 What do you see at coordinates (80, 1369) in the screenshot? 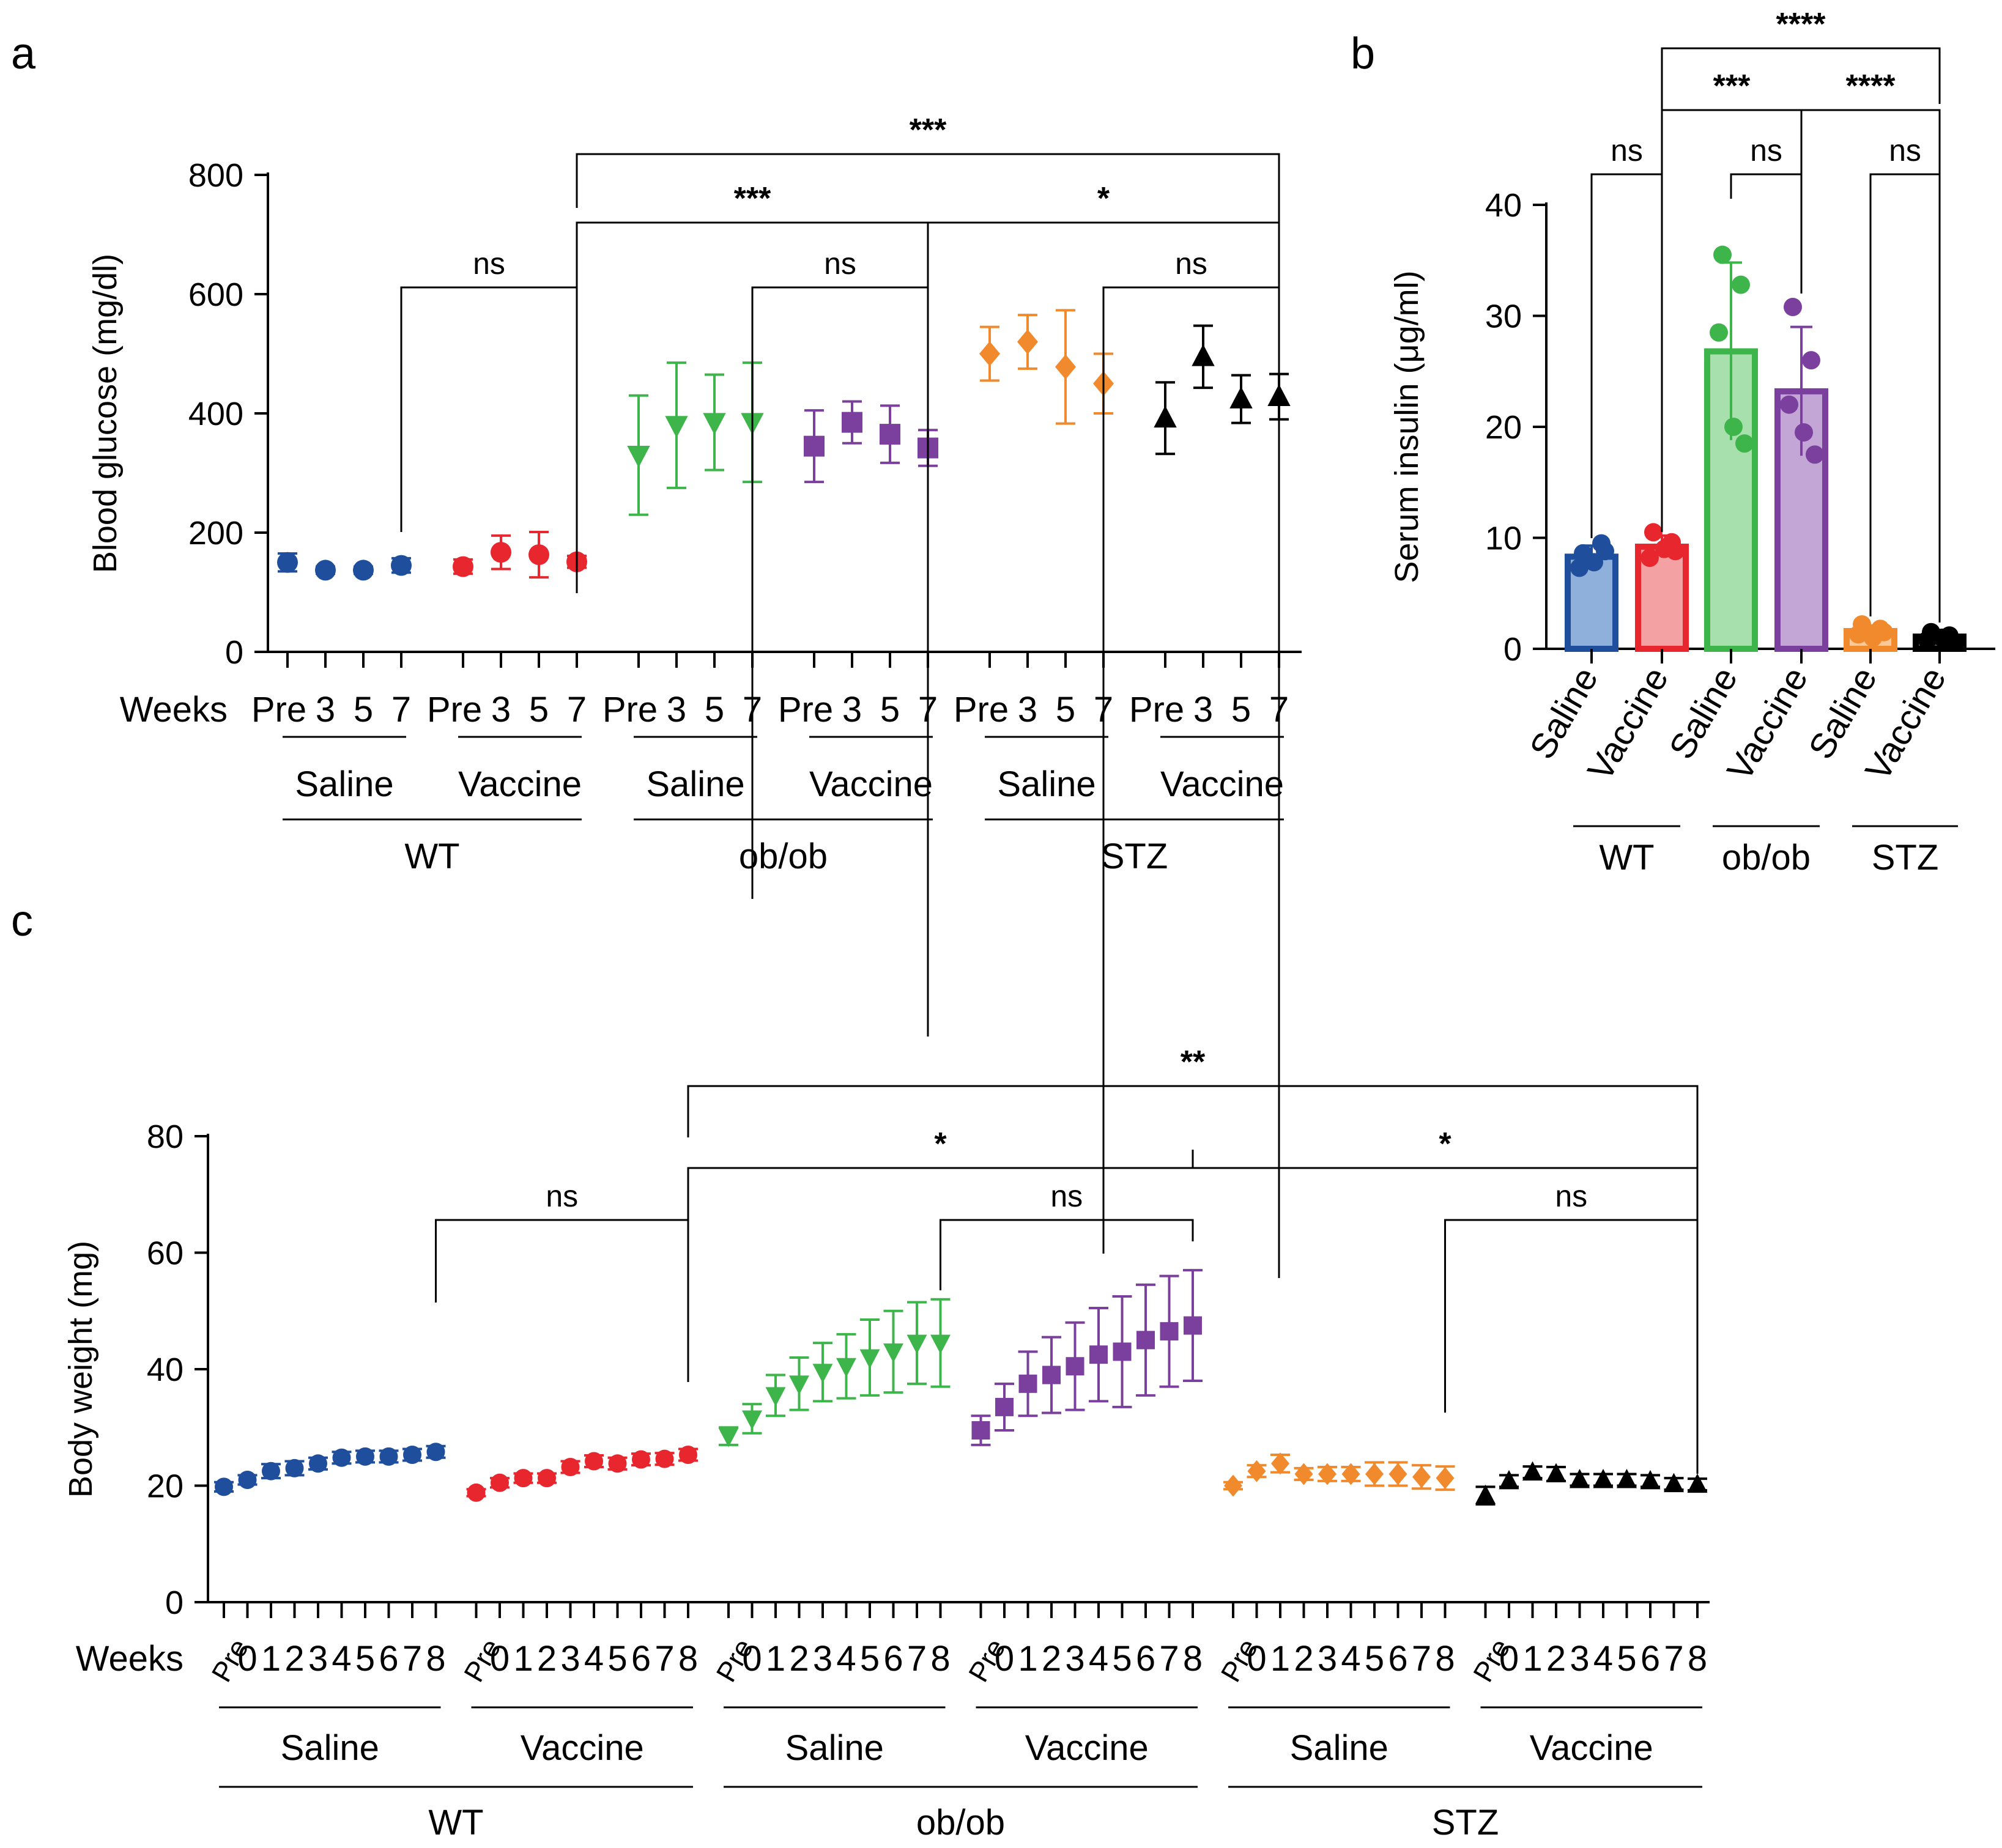
I see `y-axis-title: Body weight (mg)` at bounding box center [80, 1369].